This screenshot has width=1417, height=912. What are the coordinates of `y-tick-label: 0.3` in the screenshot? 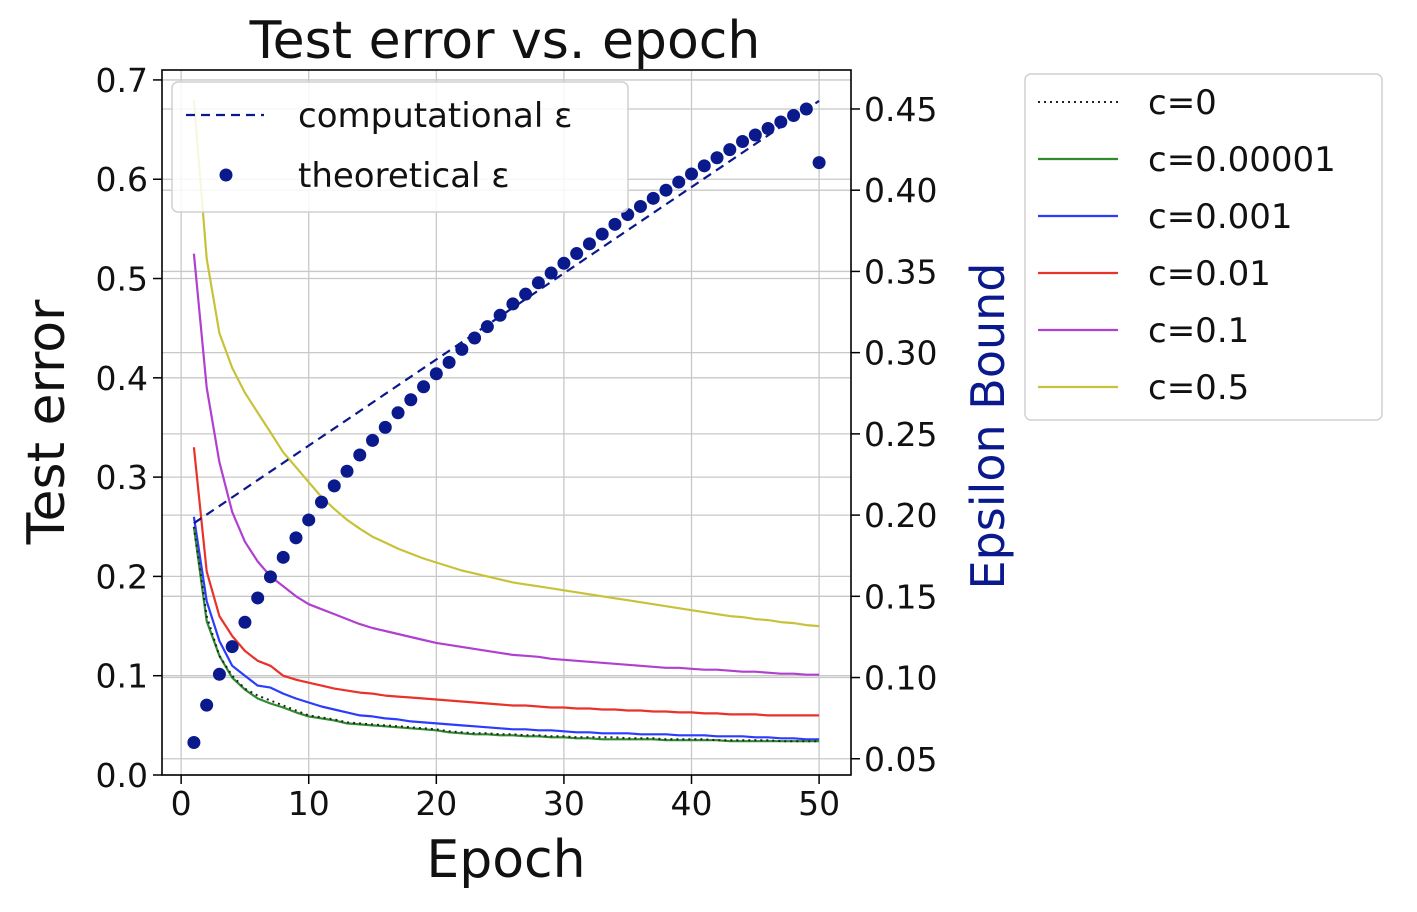 It's located at (122, 477).